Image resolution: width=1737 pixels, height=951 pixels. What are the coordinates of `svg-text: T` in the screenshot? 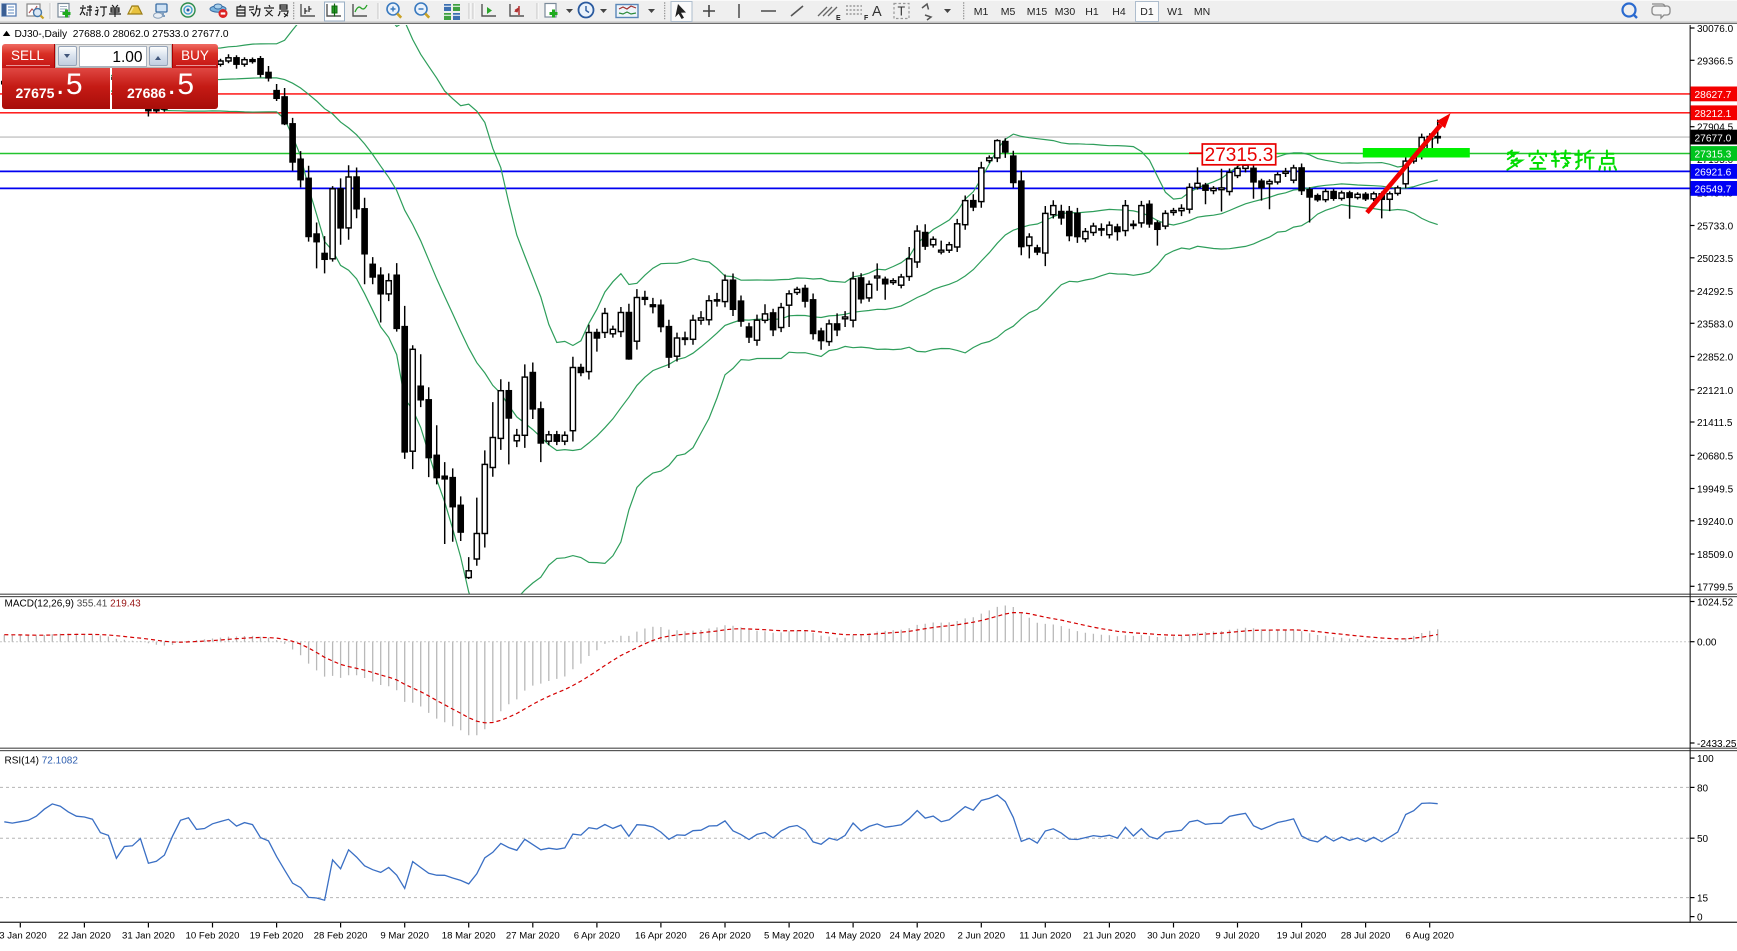 It's located at (902, 12).